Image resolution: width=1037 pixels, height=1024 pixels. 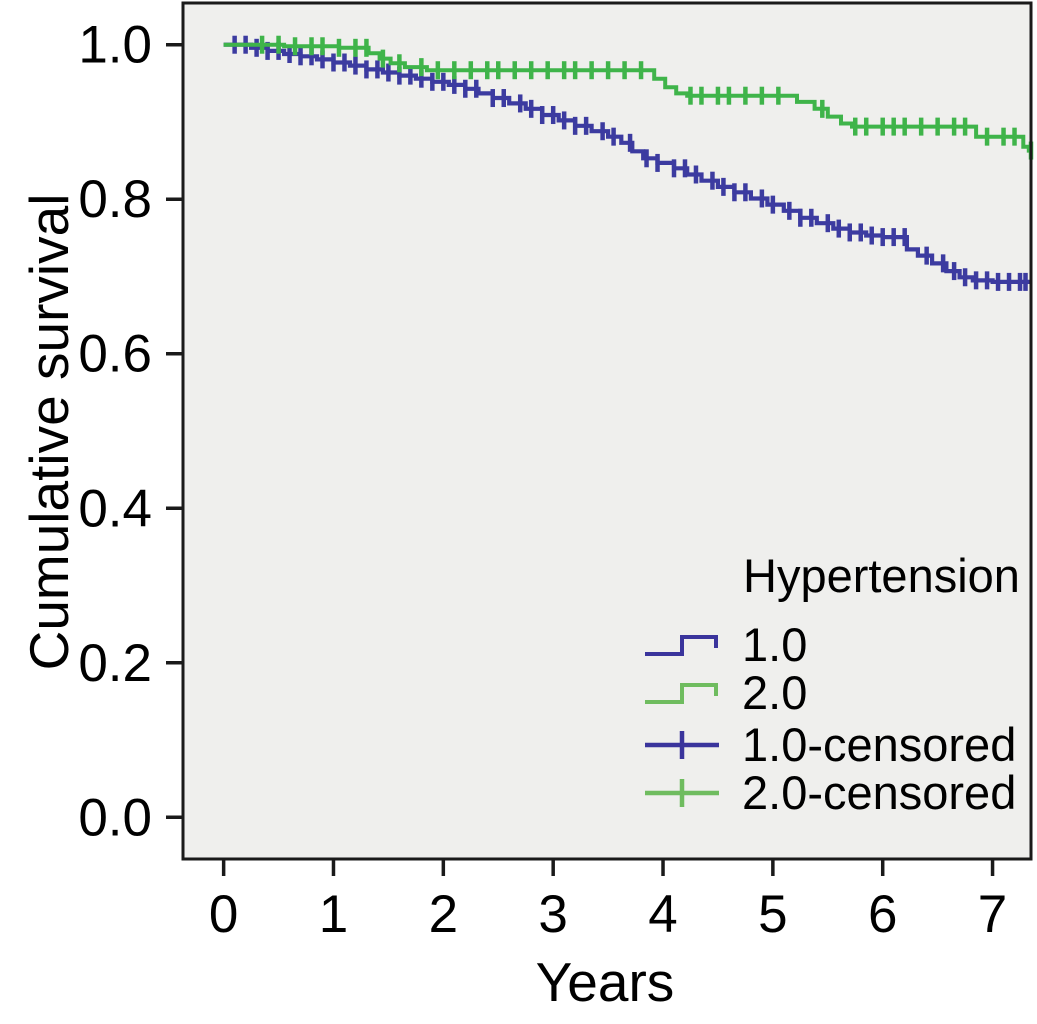 I want to click on legend-swatch-step-1.0-icon, so click(x=681, y=645).